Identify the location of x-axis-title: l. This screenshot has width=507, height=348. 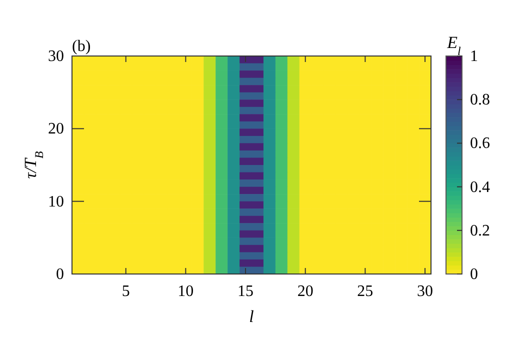
(251, 316).